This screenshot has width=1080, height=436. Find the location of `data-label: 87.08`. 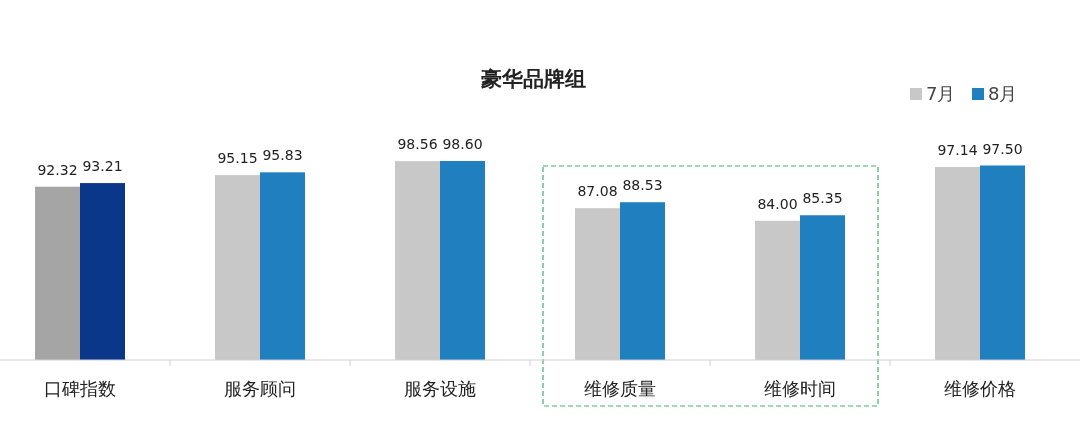

data-label: 87.08 is located at coordinates (597, 191).